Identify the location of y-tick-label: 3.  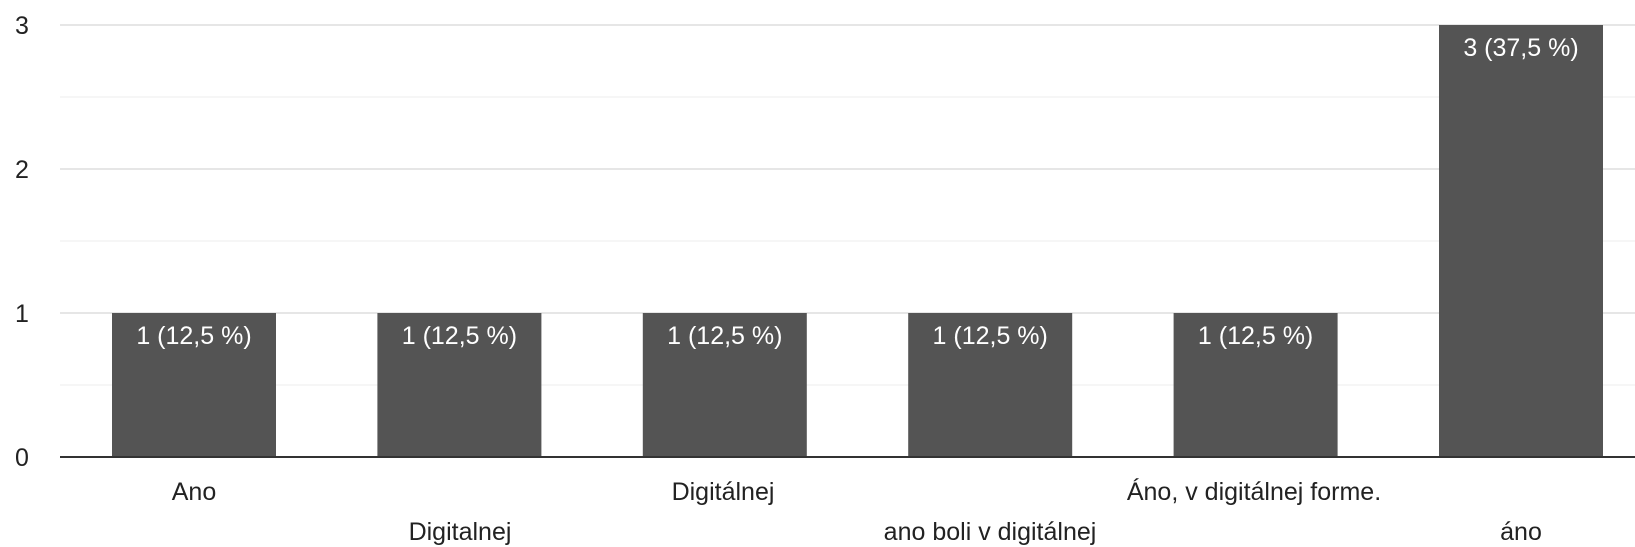
(22, 26).